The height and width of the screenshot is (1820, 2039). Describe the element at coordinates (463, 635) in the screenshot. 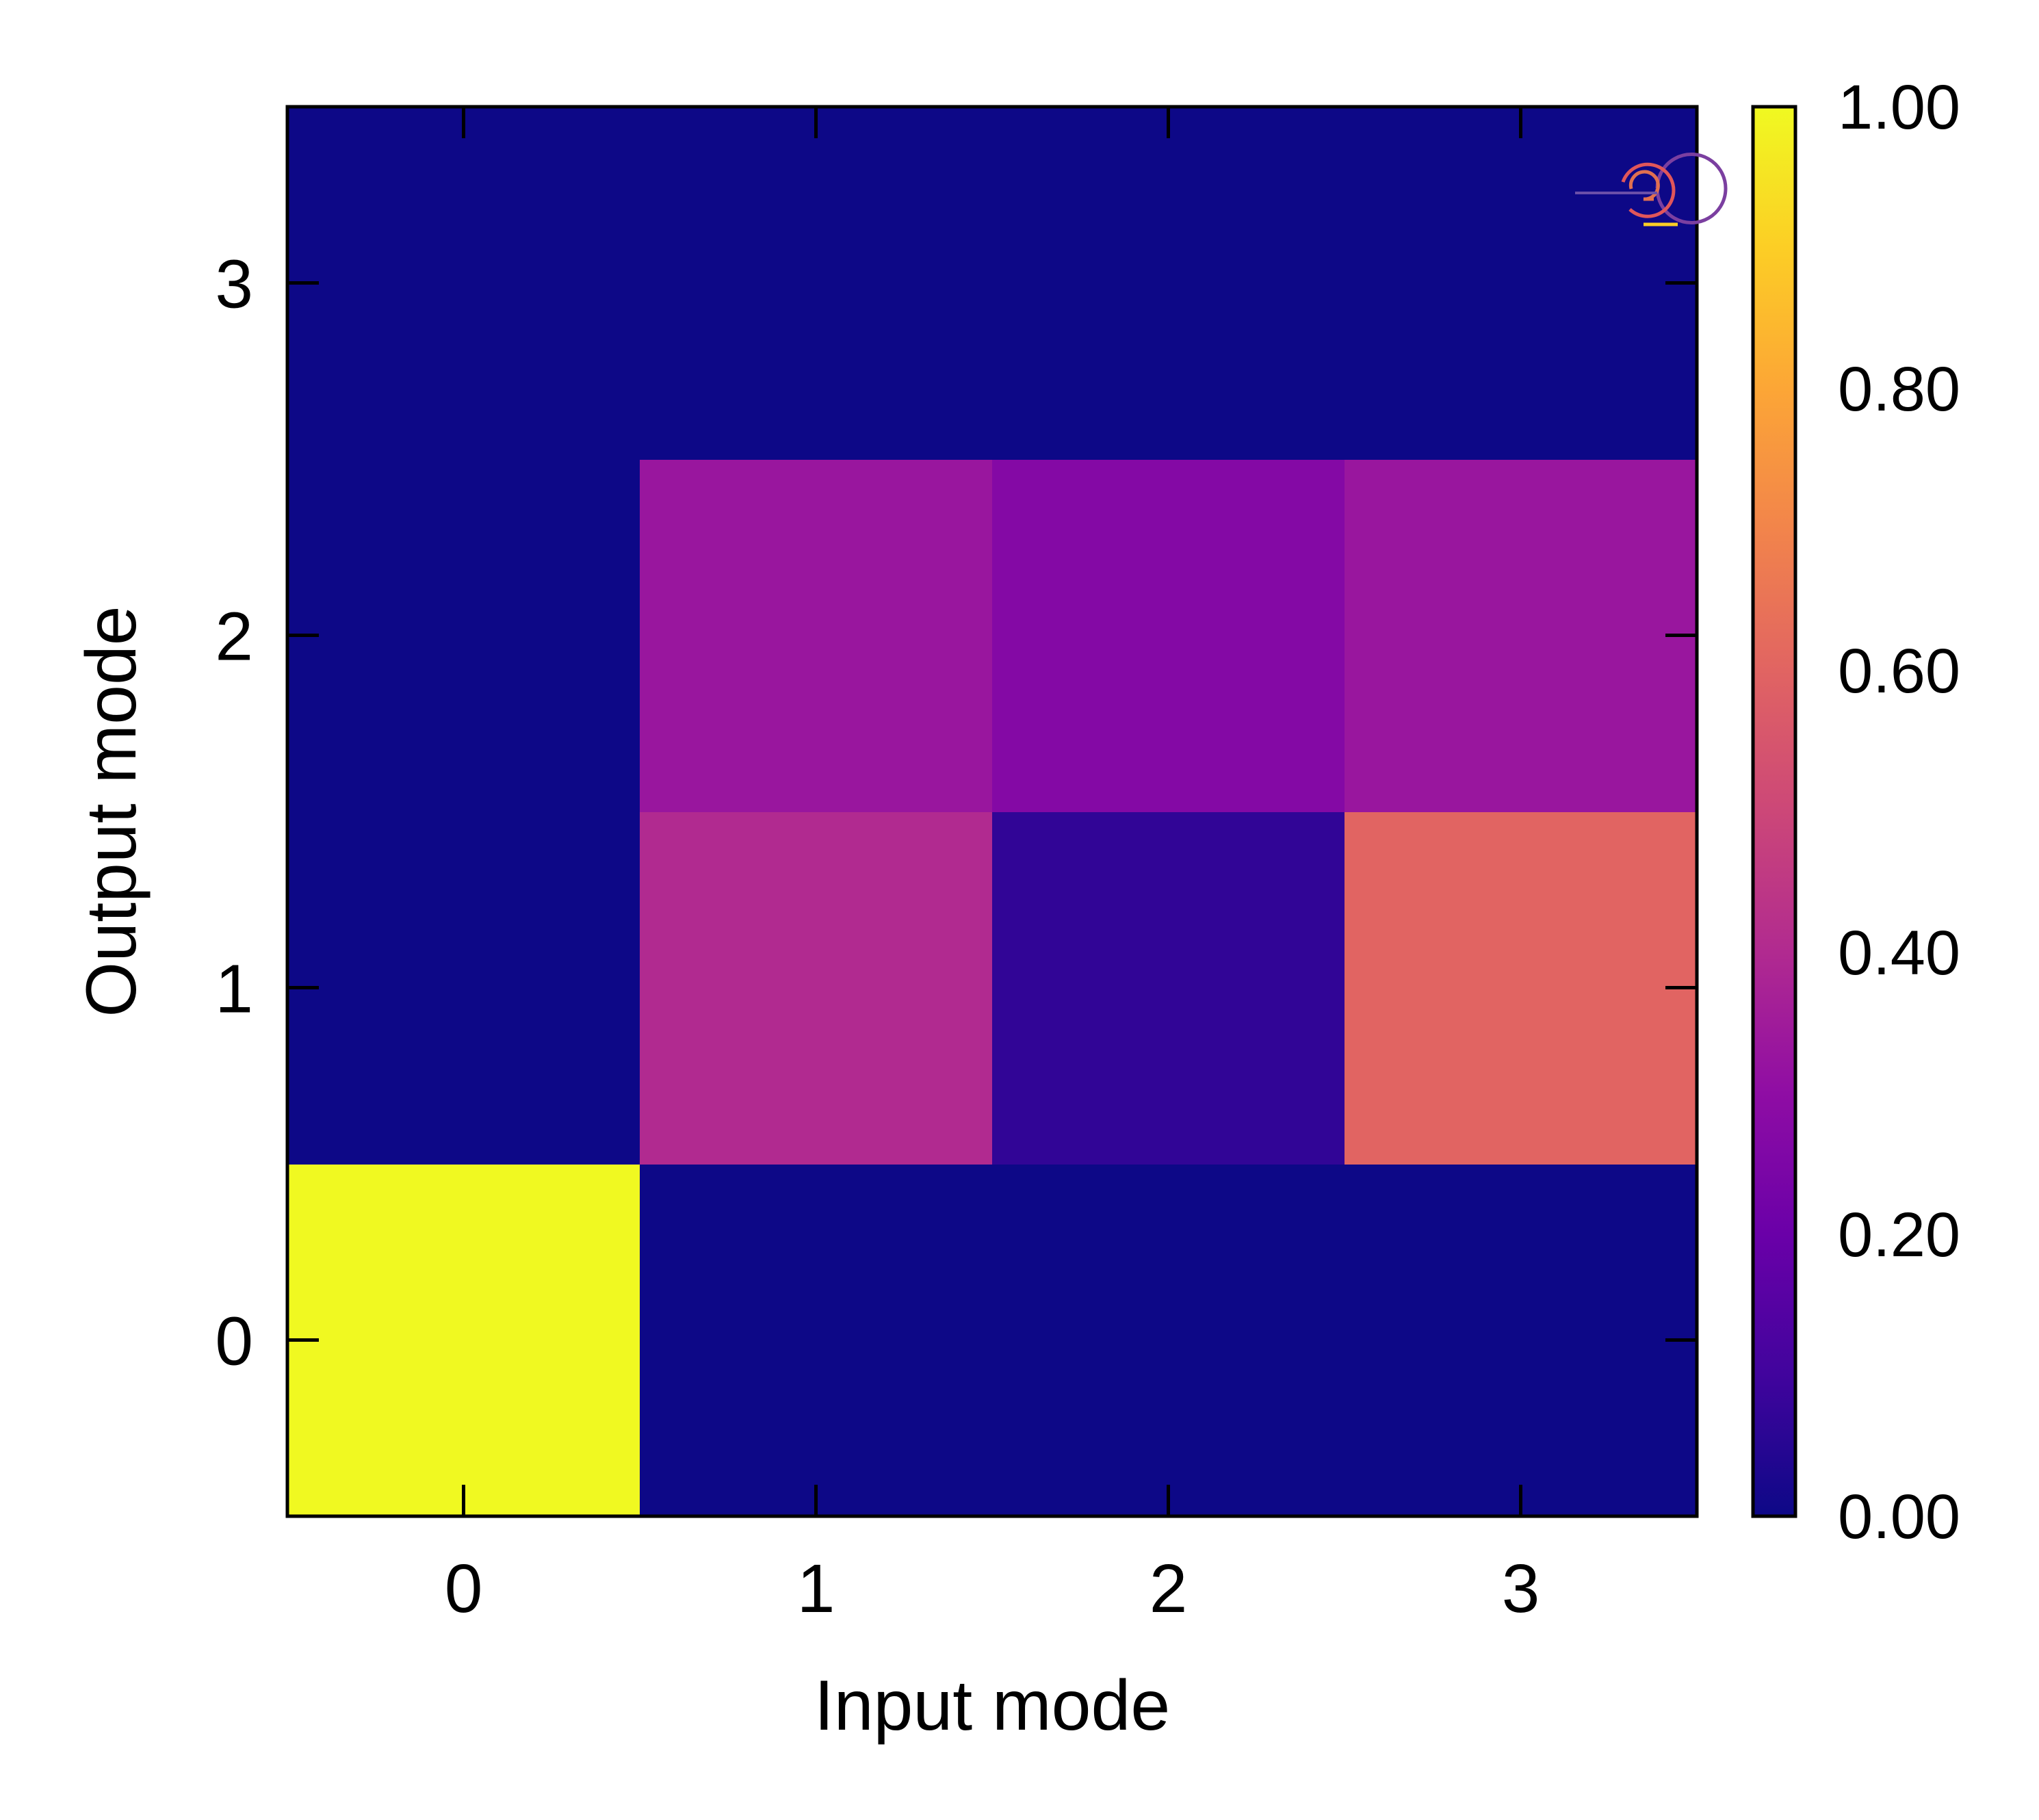

I see `heatmap-cell-out2-in0` at that location.